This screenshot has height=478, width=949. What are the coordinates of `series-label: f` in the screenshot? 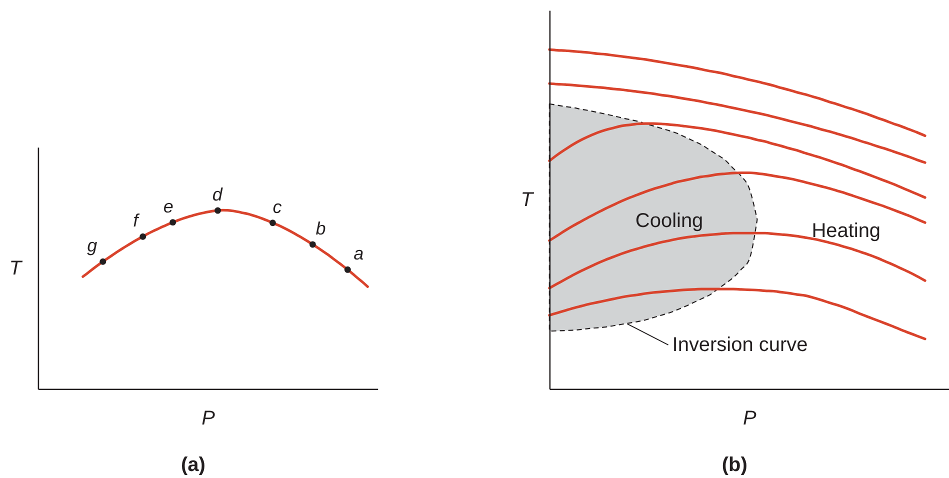 It's located at (136, 220).